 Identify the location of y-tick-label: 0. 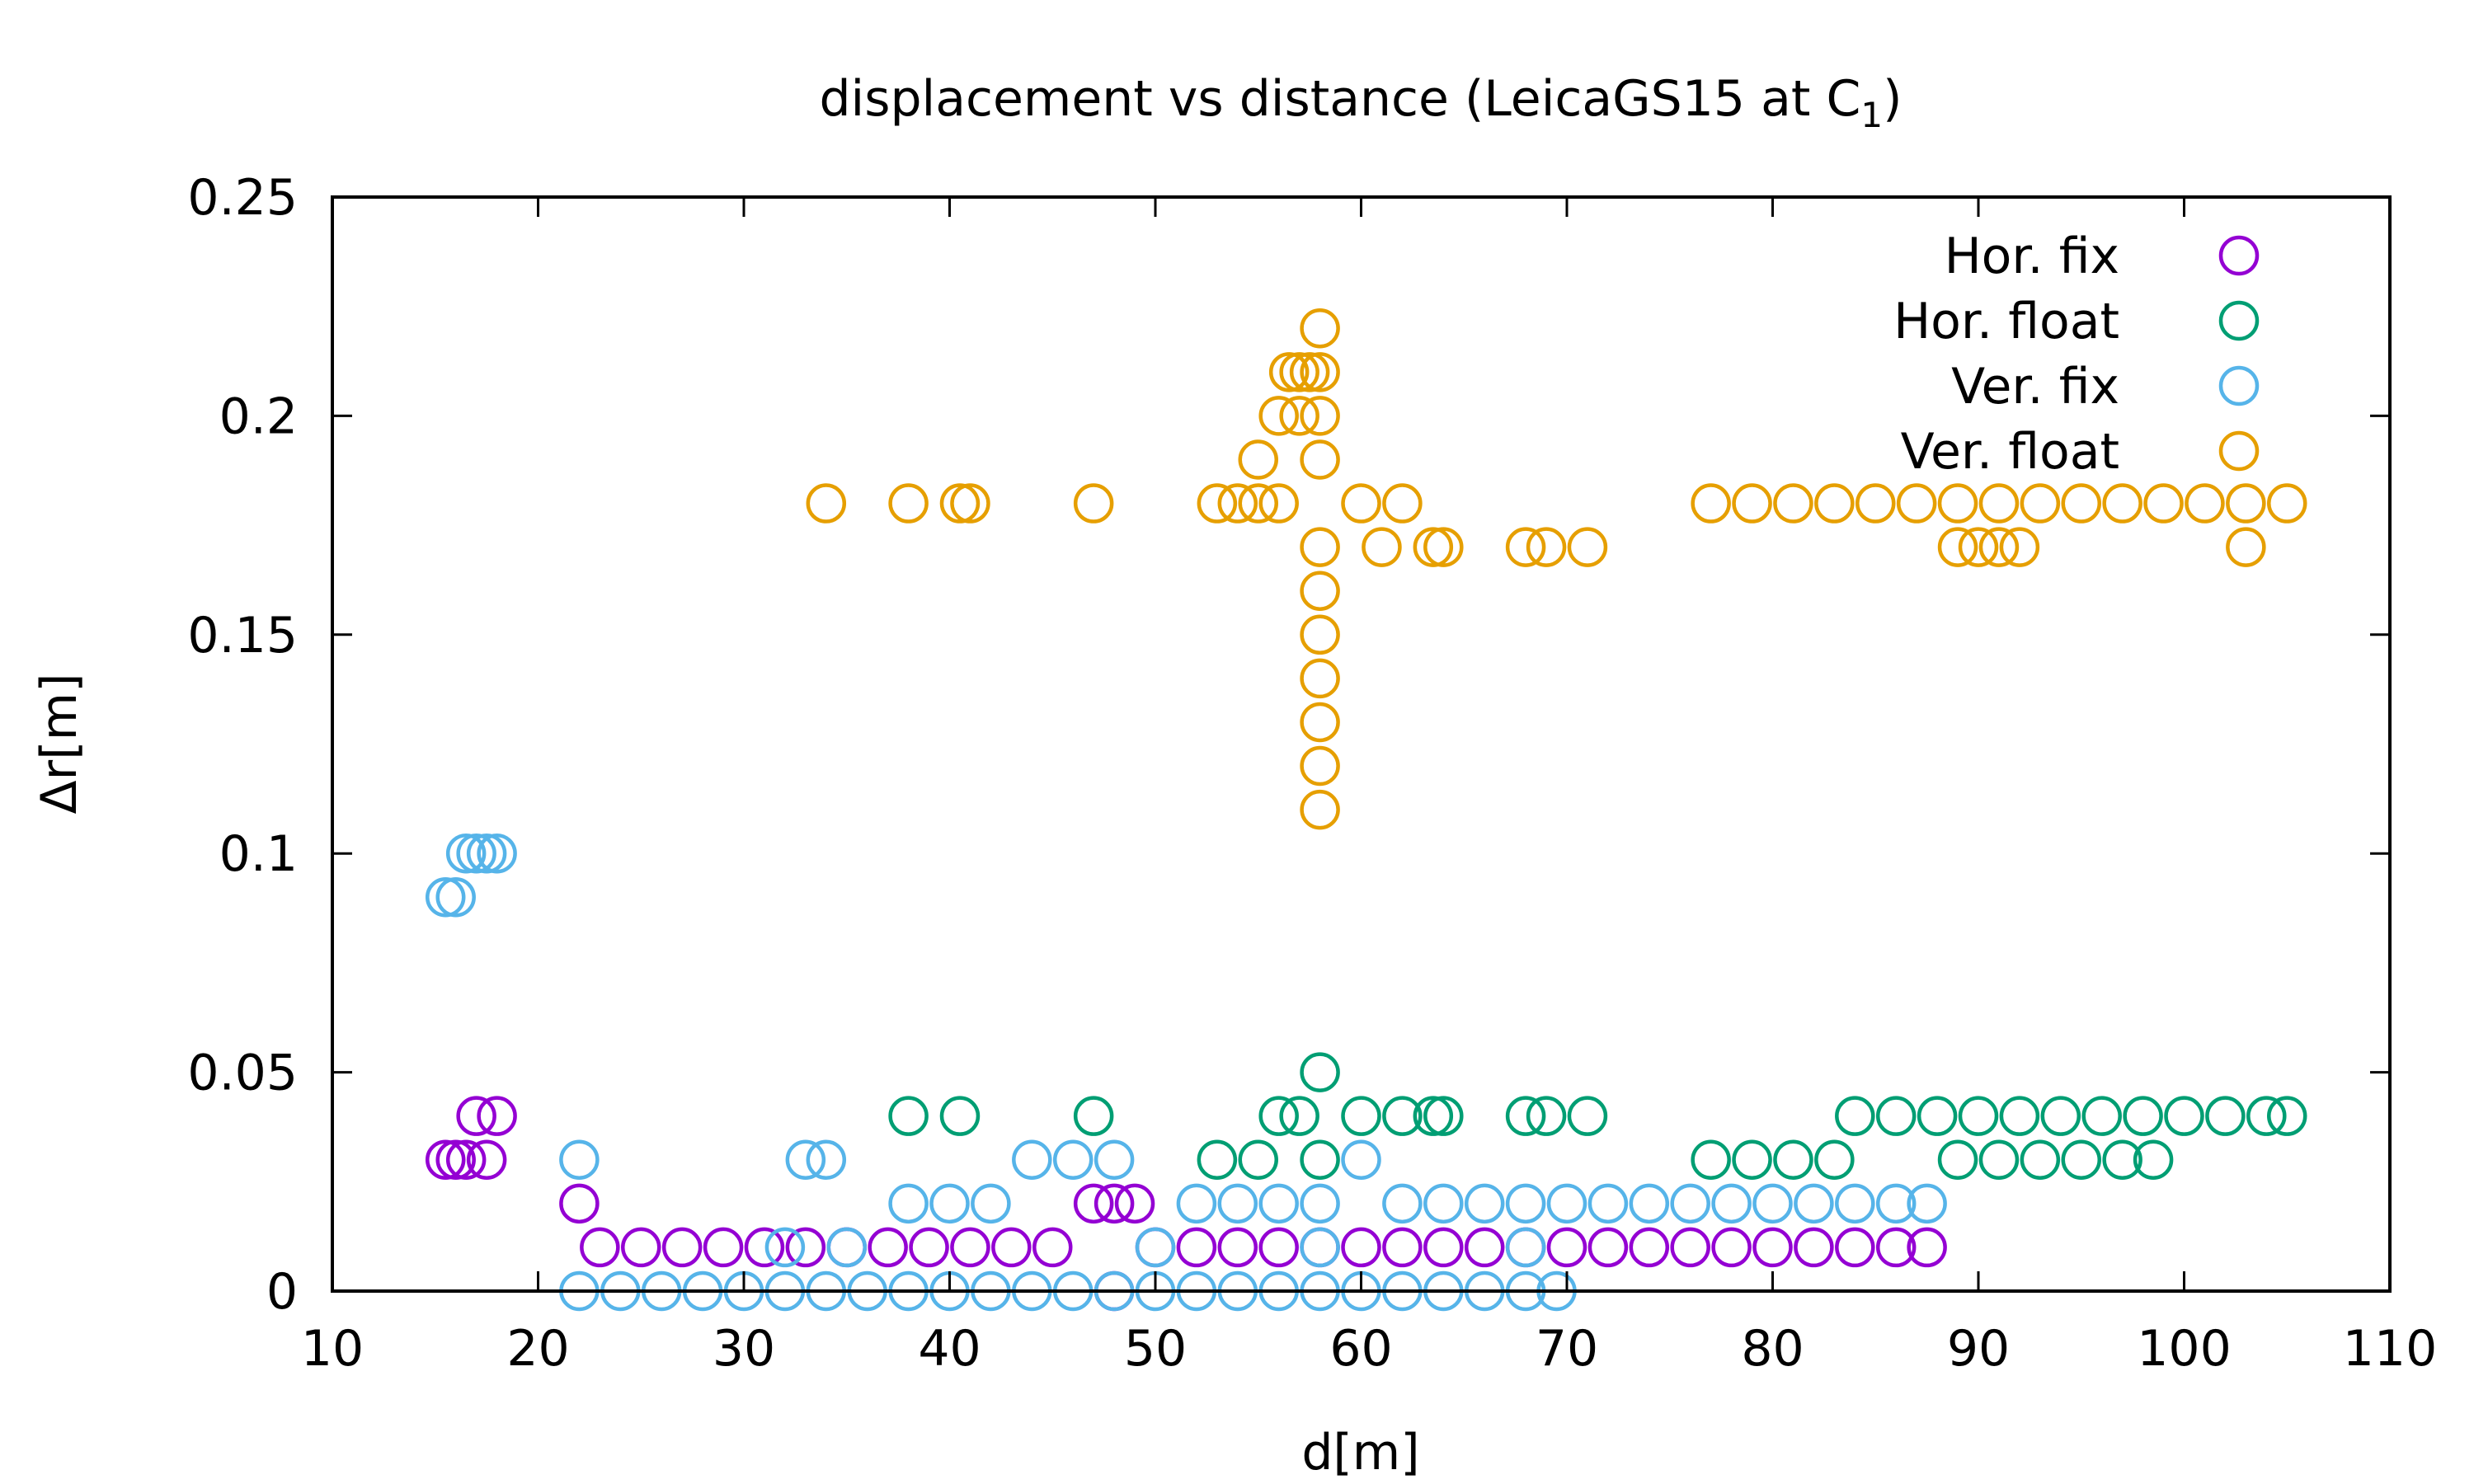
(282, 1292).